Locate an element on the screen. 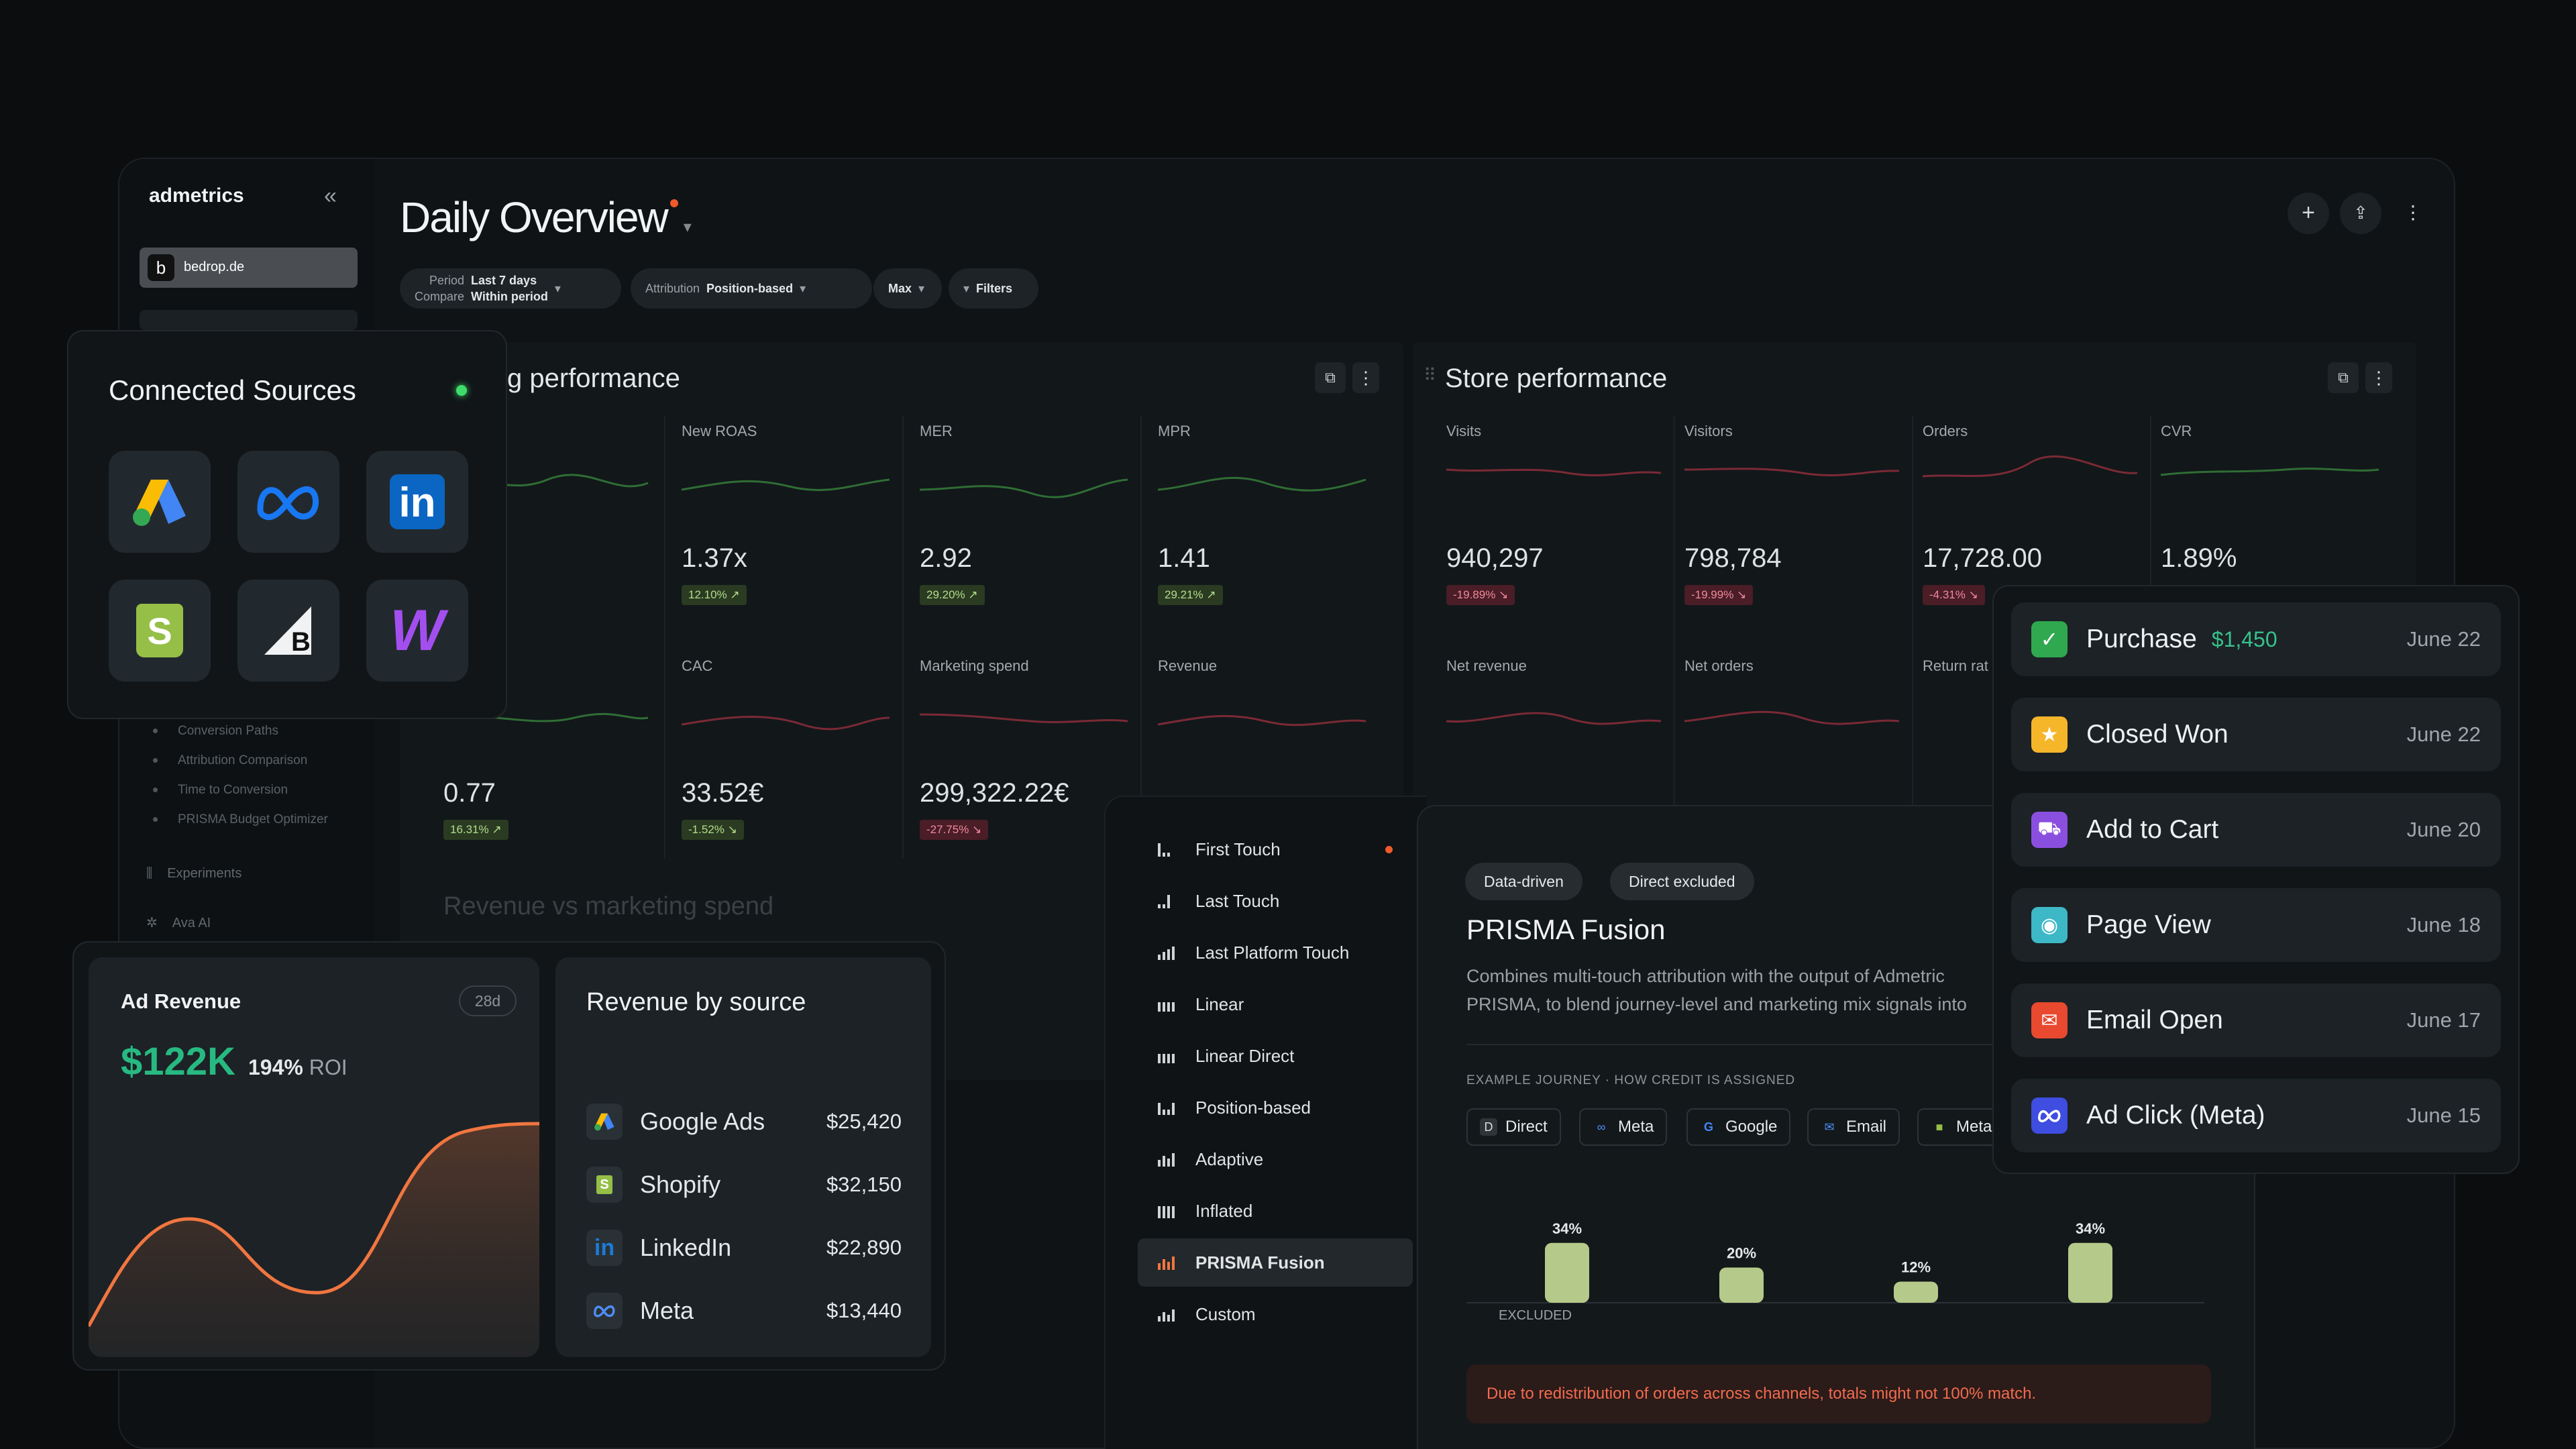 This screenshot has width=2576, height=1449. credit-bar-label: 20% is located at coordinates (1741, 1253).